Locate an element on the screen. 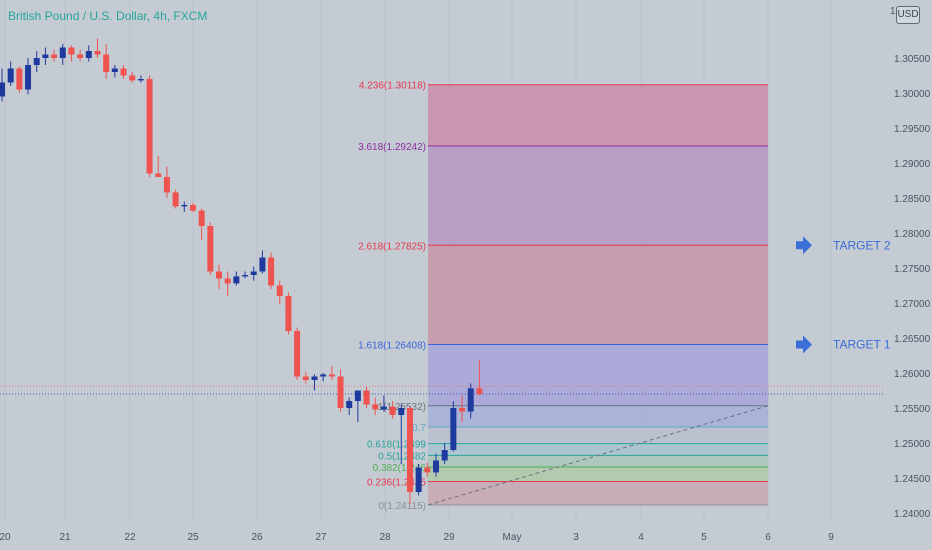 The image size is (932, 550). target-marker: TARGET 1 is located at coordinates (843, 344).